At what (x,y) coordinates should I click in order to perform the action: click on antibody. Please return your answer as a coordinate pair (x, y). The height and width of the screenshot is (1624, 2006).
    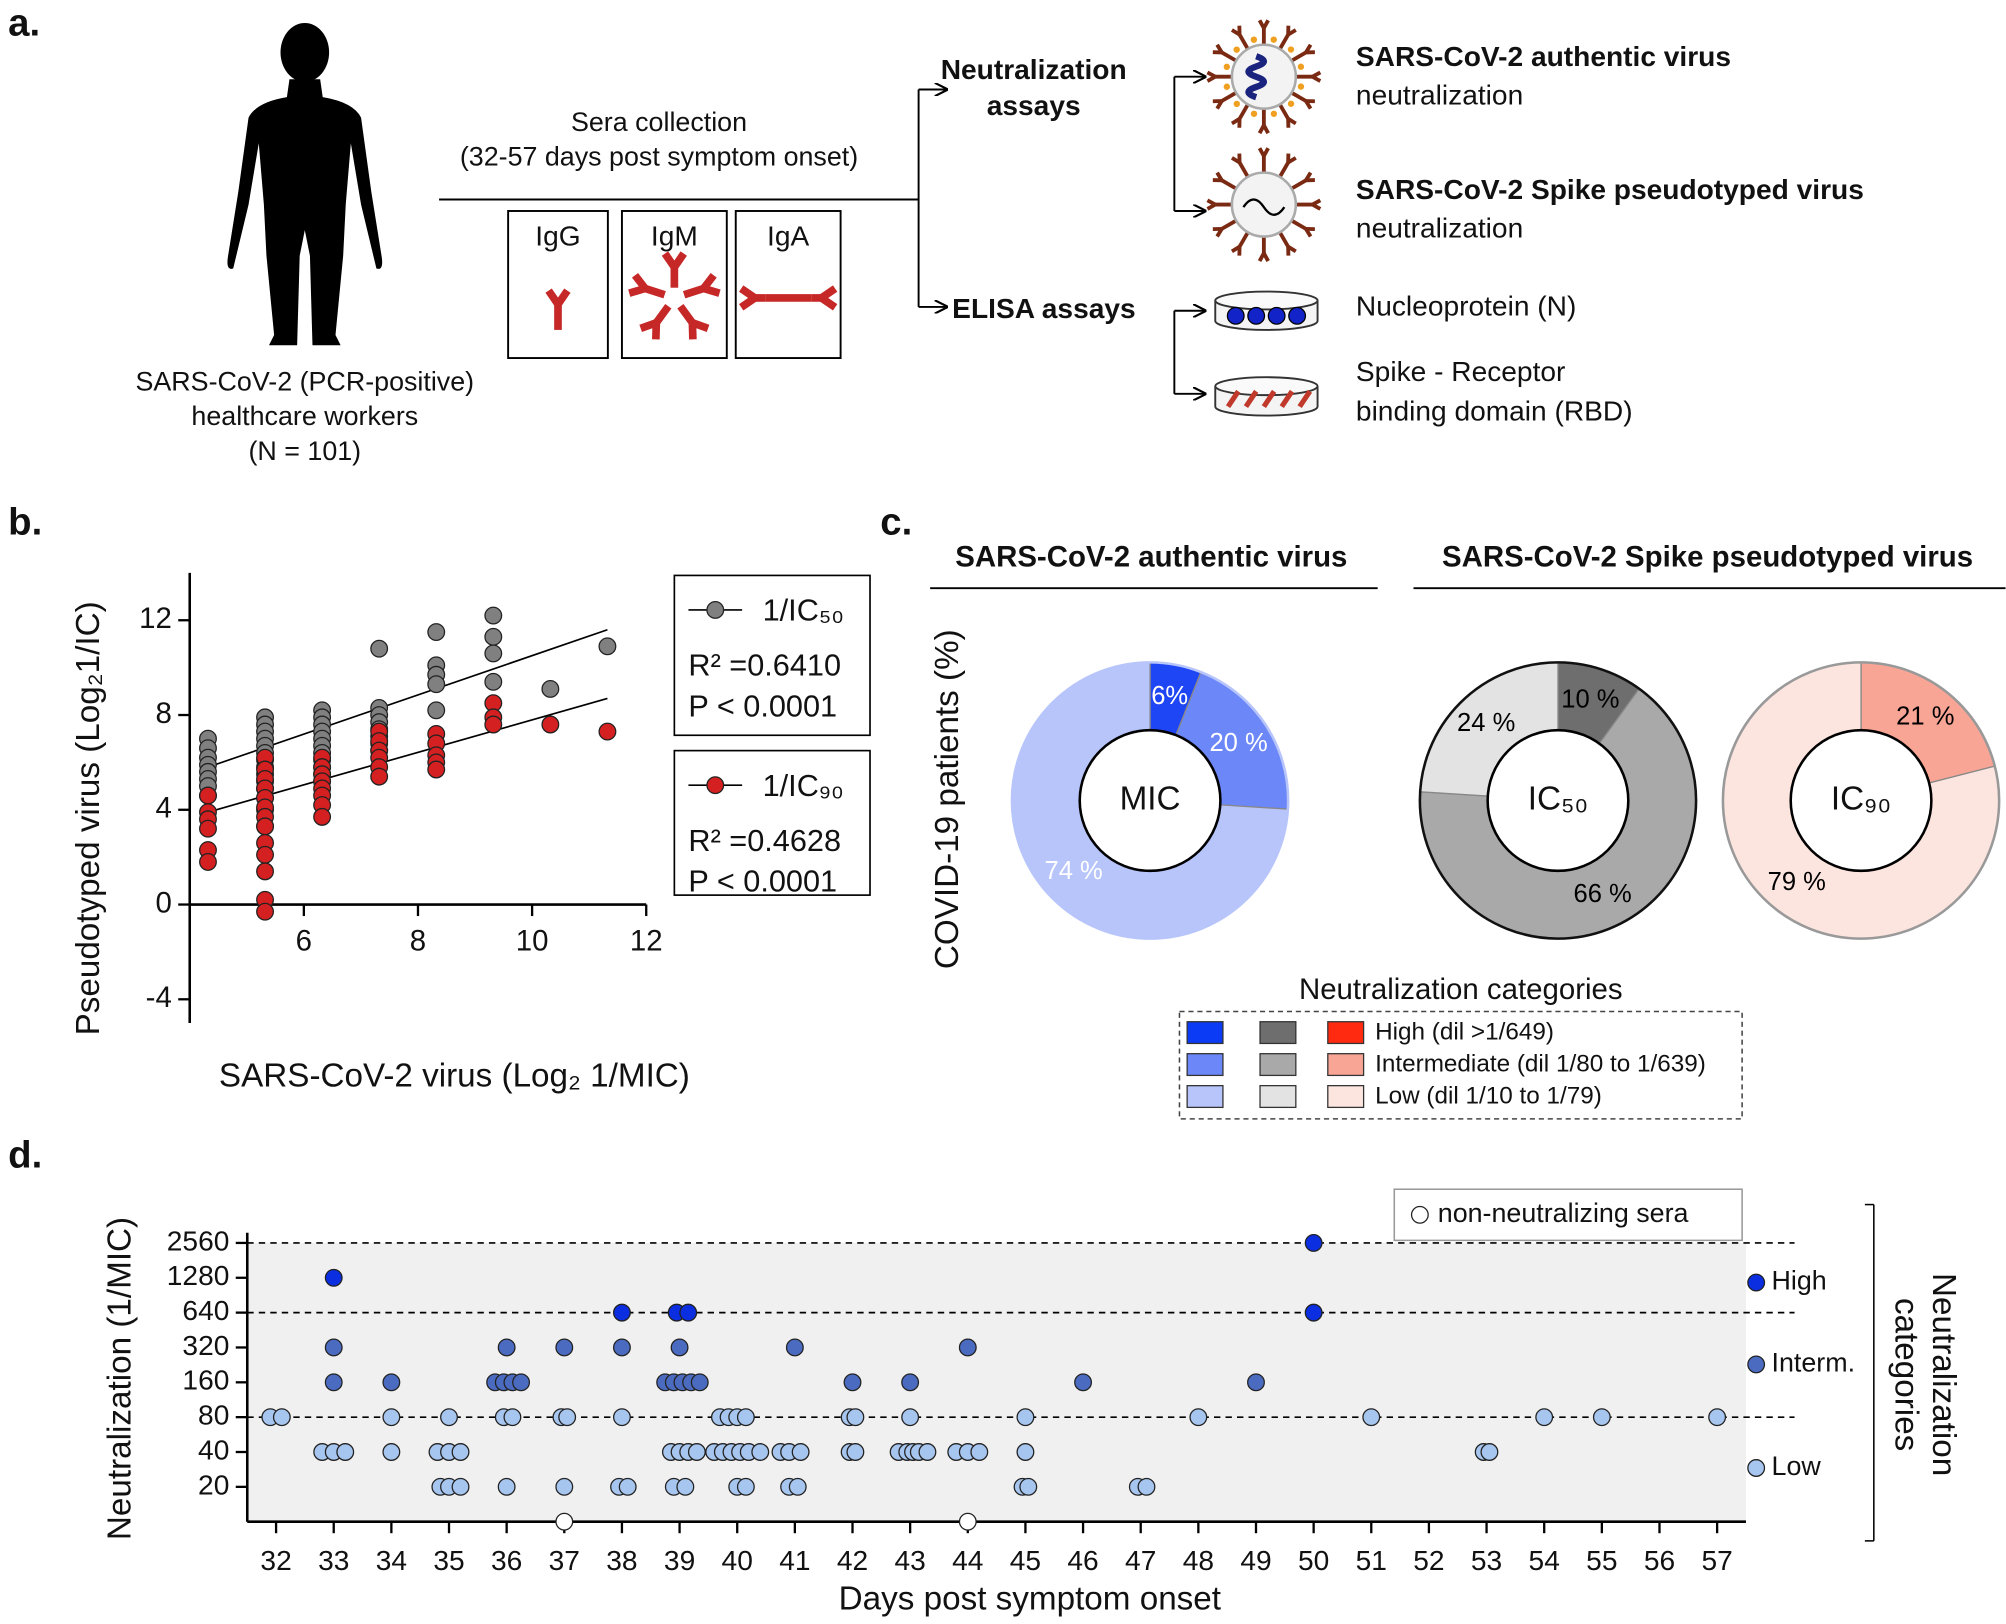
    Looking at the image, I should click on (827, 298).